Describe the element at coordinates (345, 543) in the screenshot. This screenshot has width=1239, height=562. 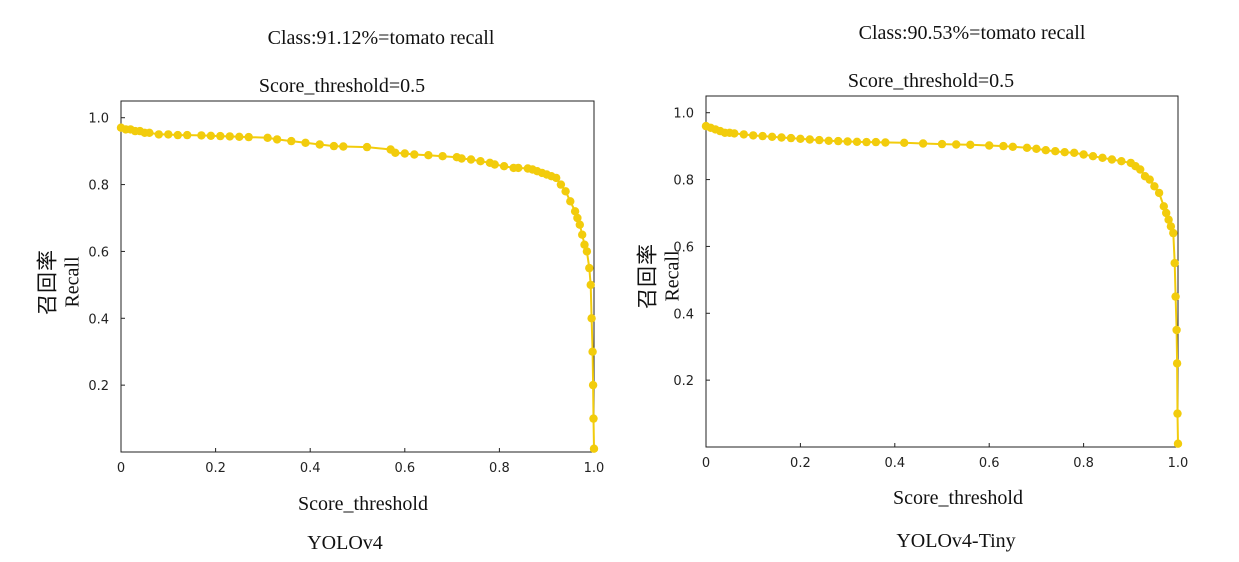
I see `chart-caption: YOLOv4` at that location.